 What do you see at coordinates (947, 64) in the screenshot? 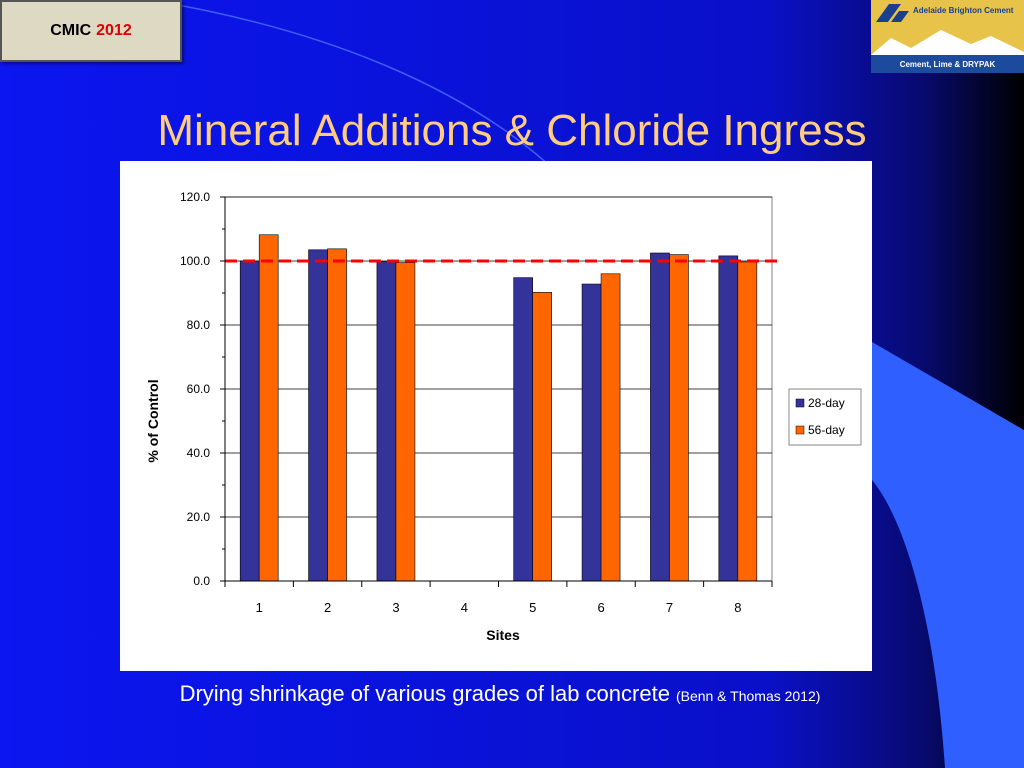
I see `logo-bottom-text: Cement, Lime & DRYPAK` at bounding box center [947, 64].